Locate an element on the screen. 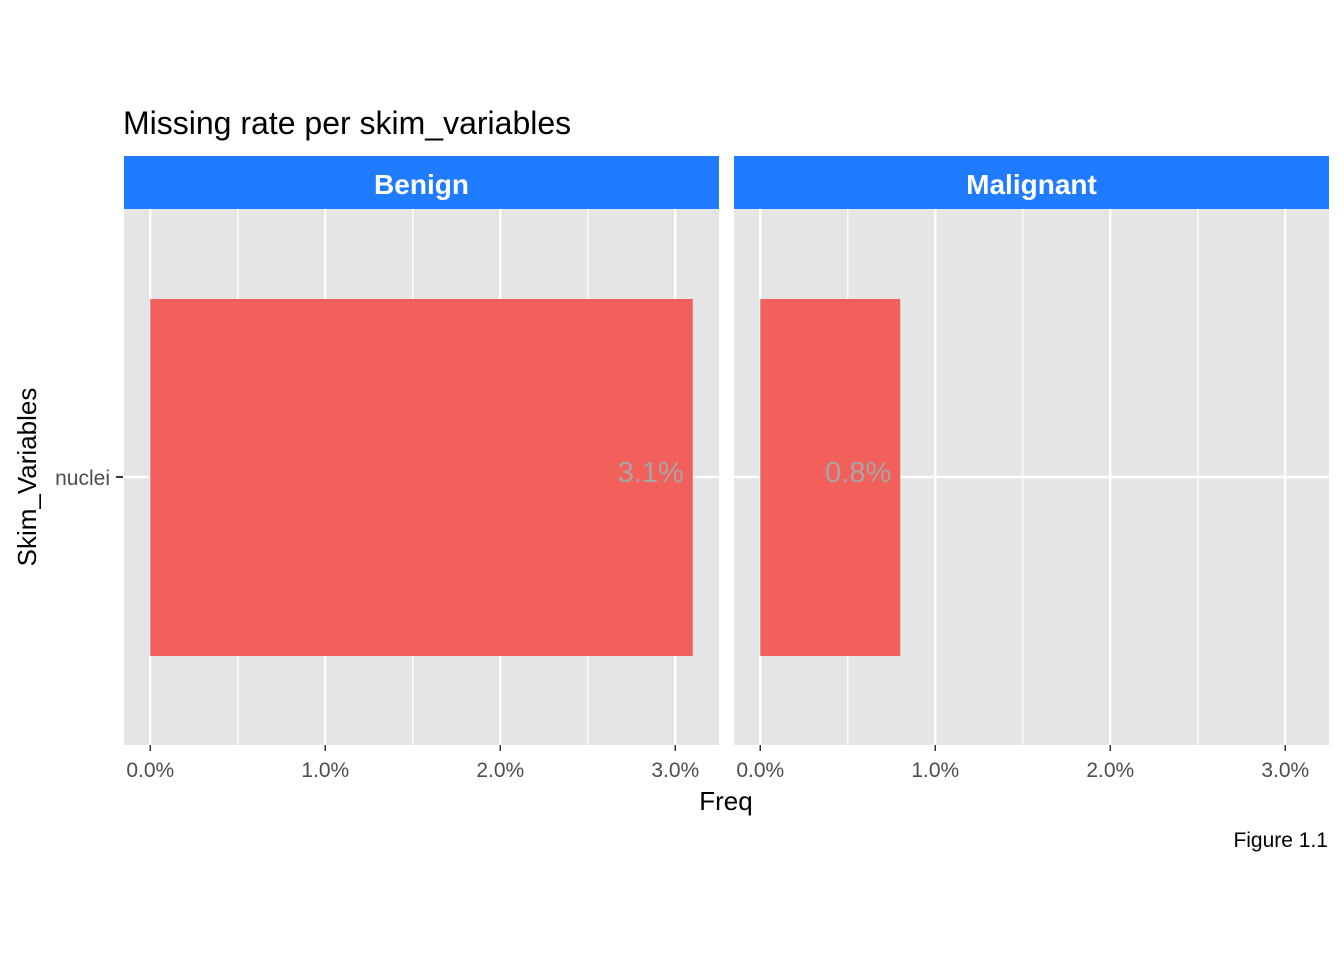 This screenshot has height=960, width=1344. bar-nuclei is located at coordinates (830, 477).